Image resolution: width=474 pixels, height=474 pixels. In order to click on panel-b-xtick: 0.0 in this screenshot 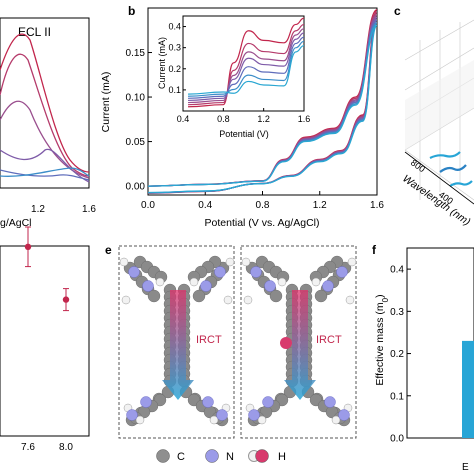, I will do `click(148, 205)`.